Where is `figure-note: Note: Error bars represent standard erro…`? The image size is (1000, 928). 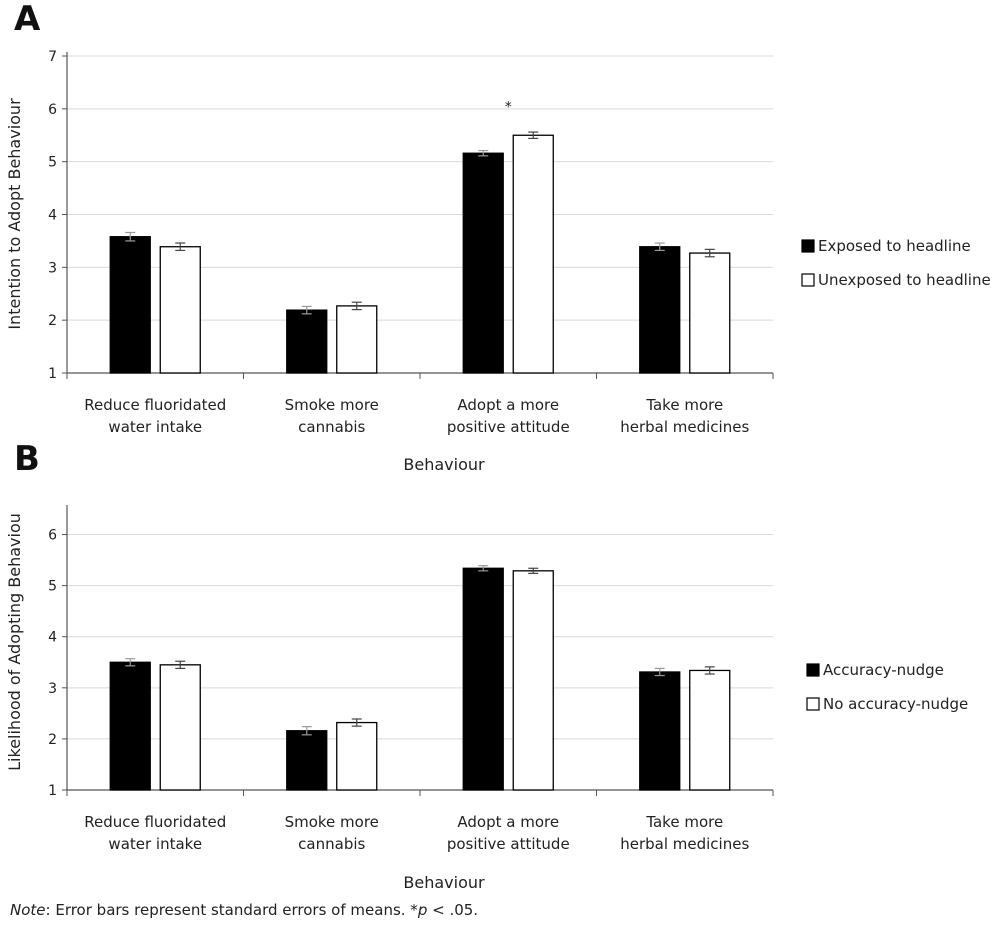 figure-note: Note: Error bars represent standard erro… is located at coordinates (244, 910).